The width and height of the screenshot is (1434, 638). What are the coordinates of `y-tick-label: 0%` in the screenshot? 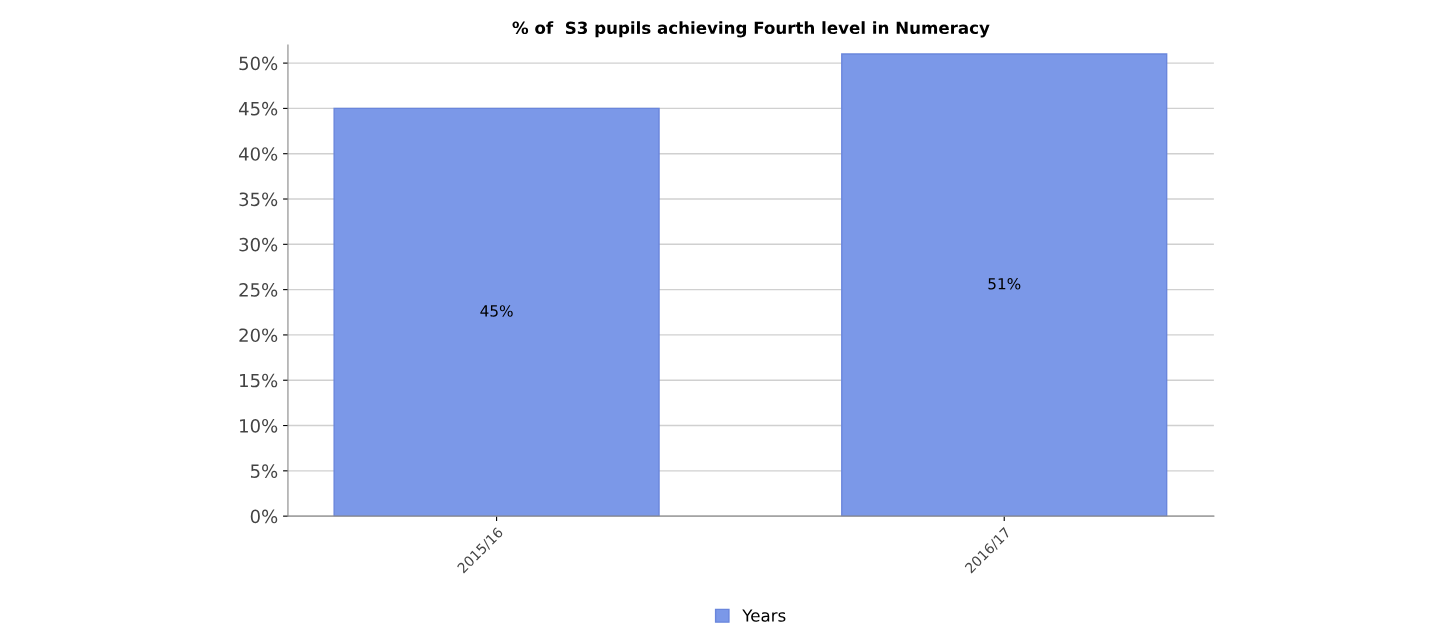 It's located at (264, 516).